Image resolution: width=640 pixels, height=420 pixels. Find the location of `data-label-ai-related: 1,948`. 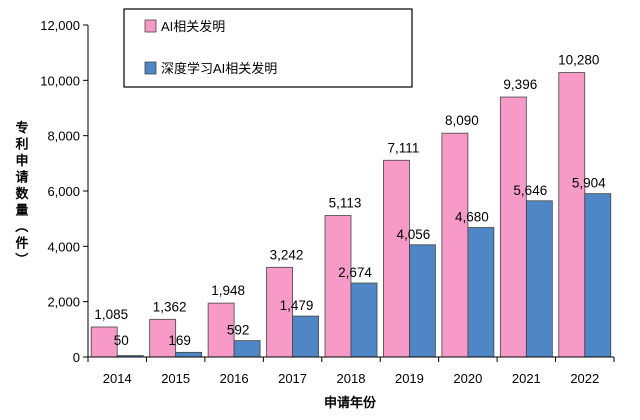

data-label-ai-related: 1,948 is located at coordinates (228, 290).